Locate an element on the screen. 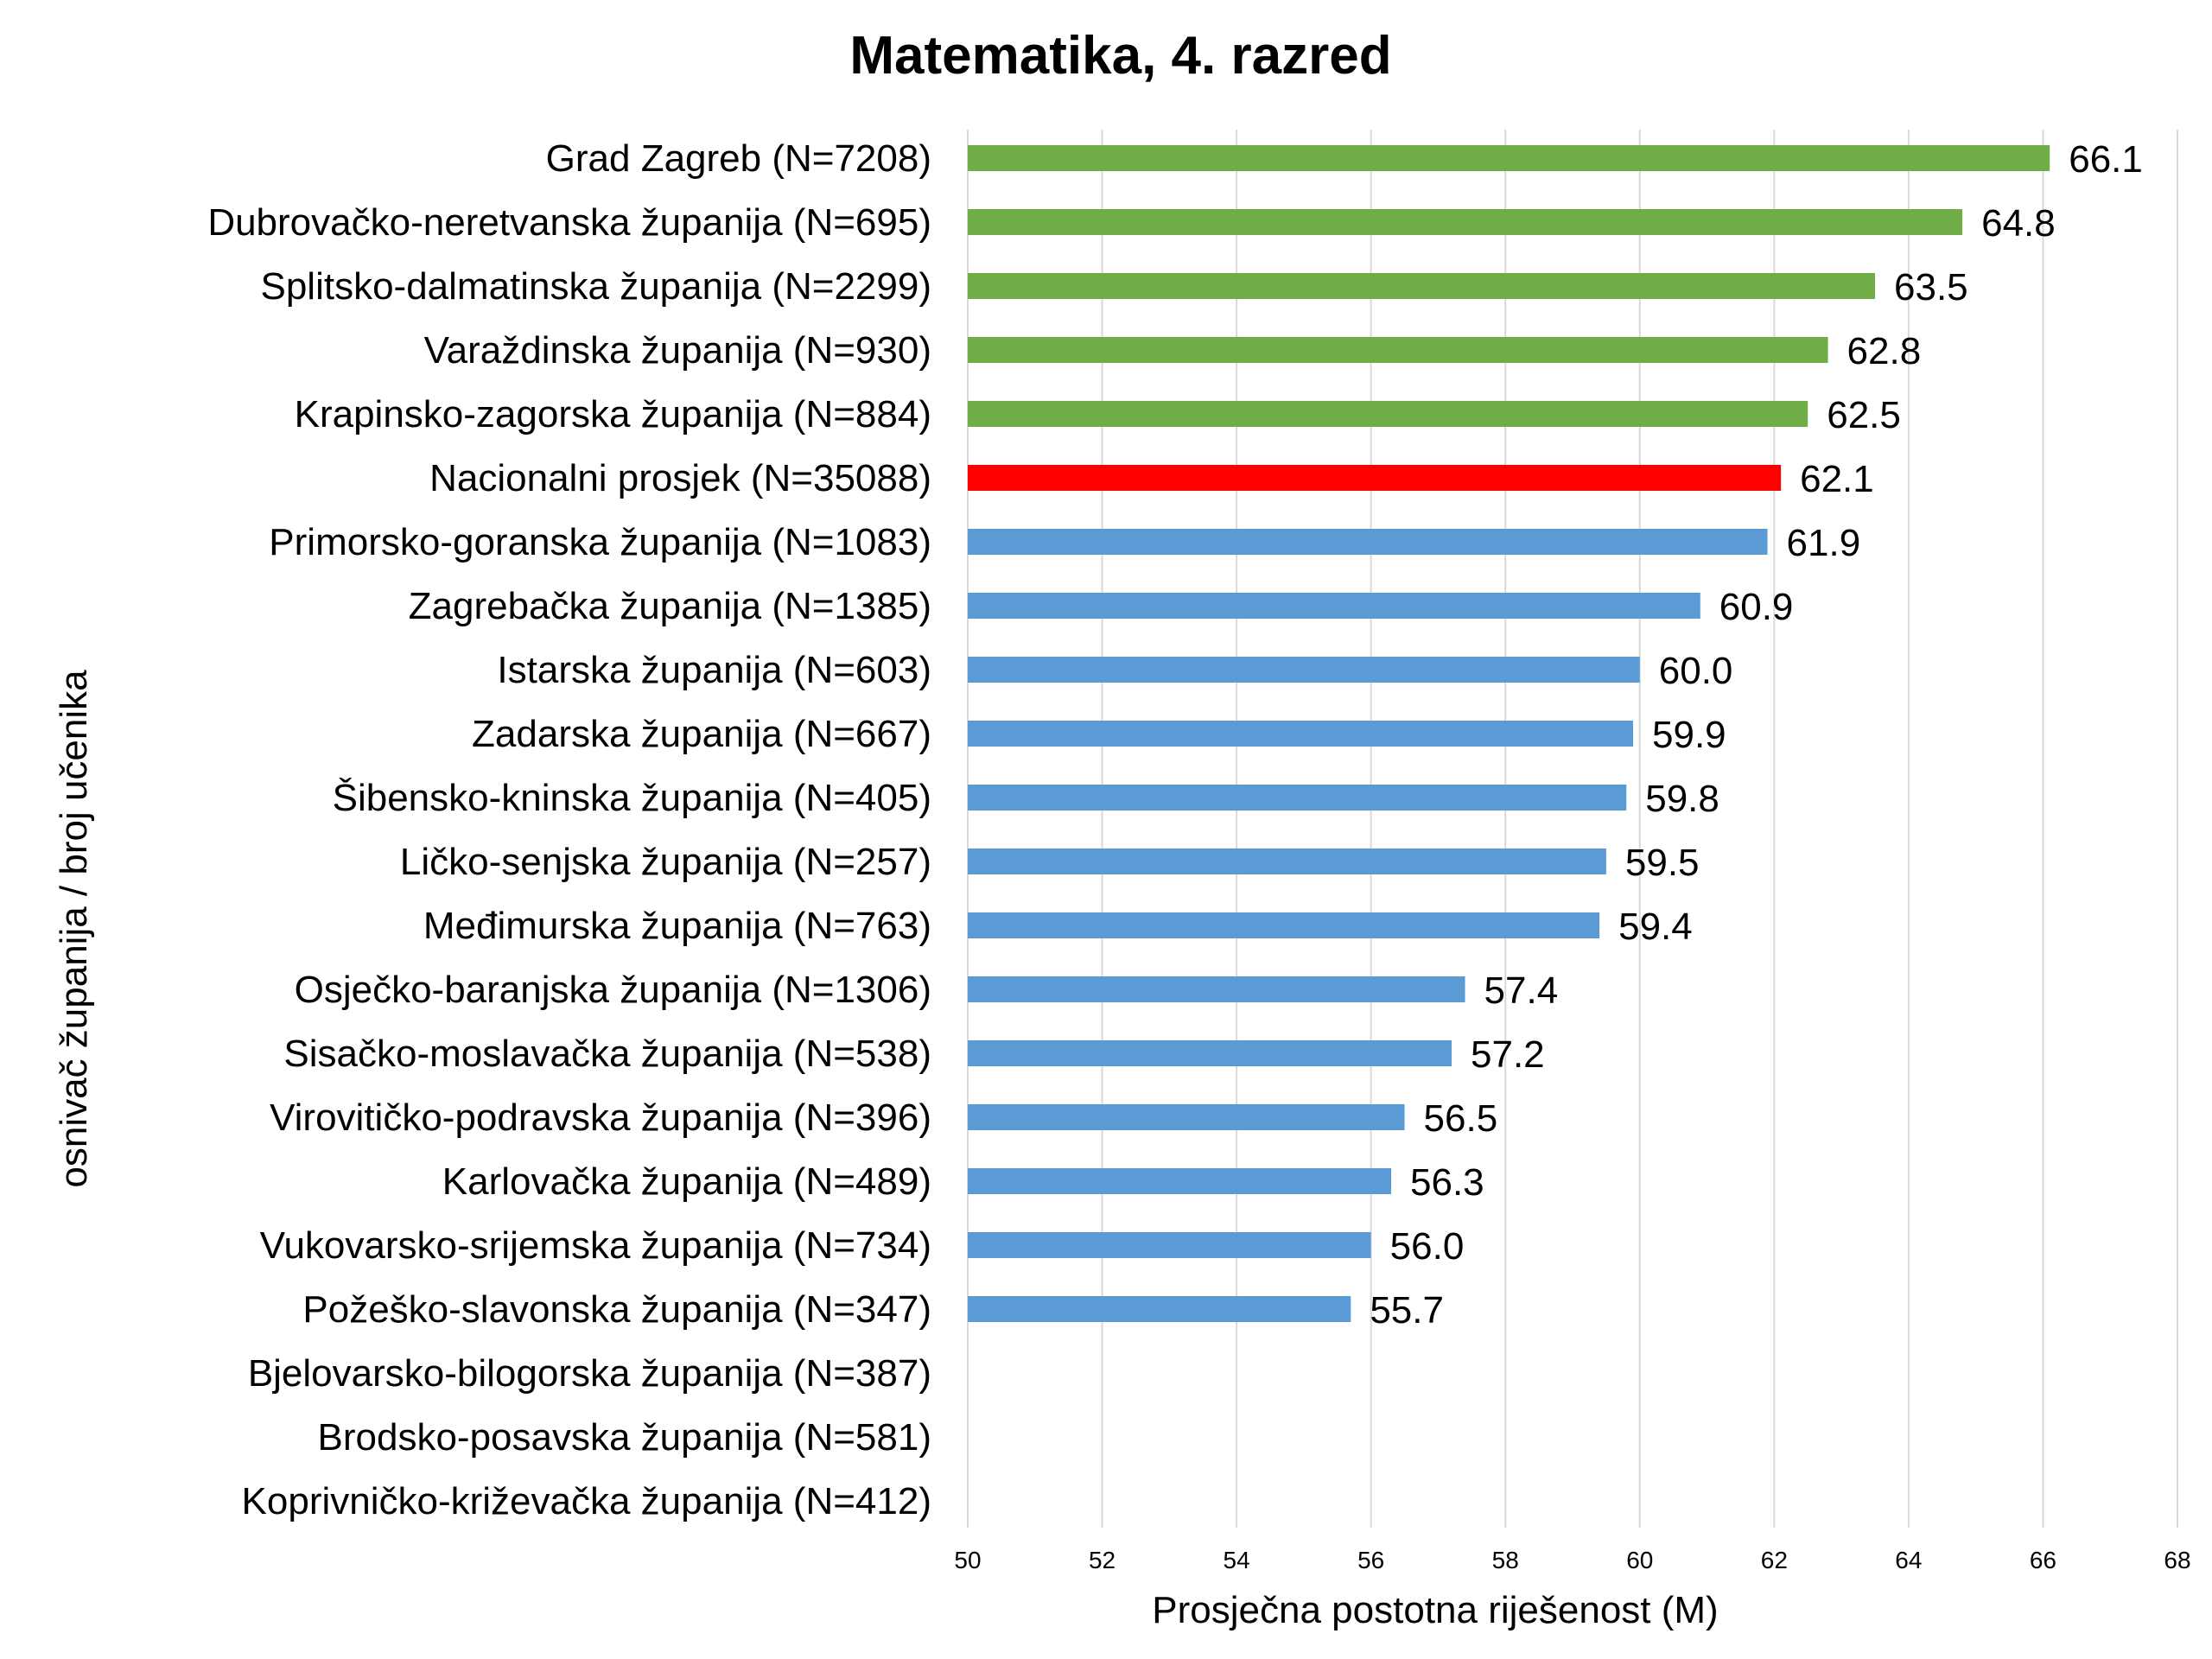  data-label: 62.5 is located at coordinates (1864, 415).